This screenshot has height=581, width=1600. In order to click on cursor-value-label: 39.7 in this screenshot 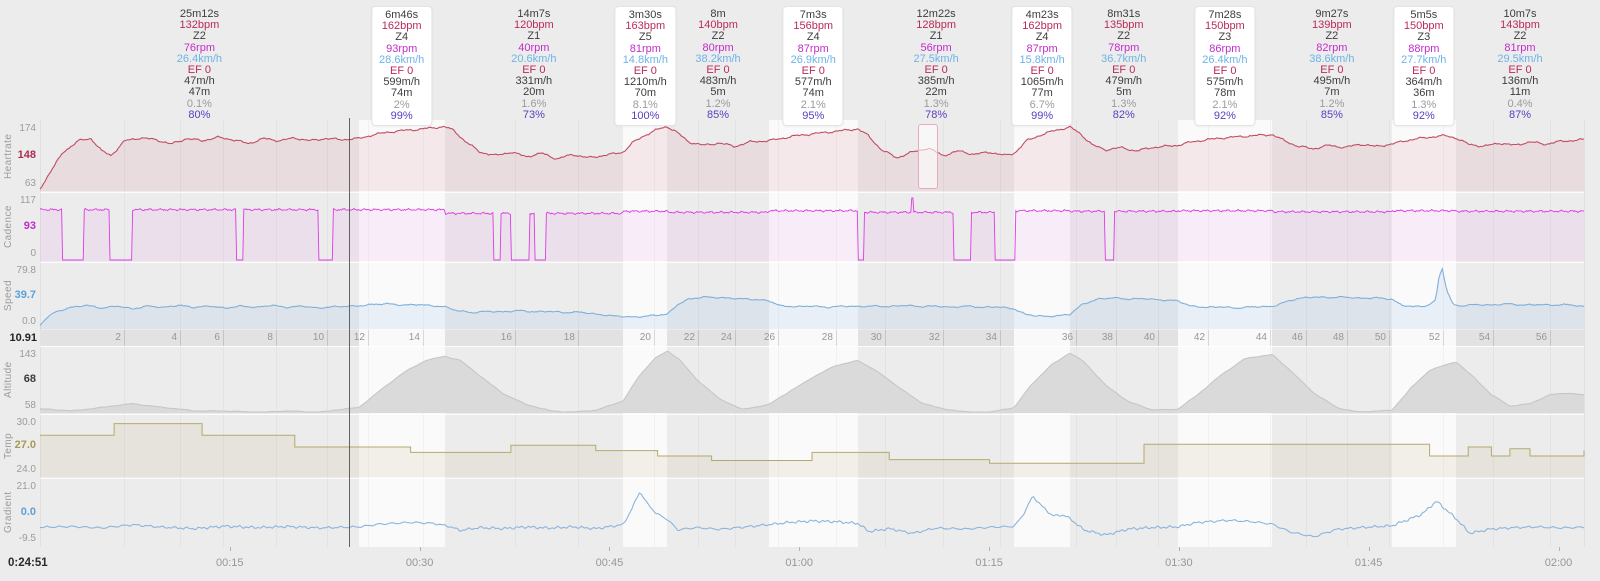, I will do `click(25, 295)`.